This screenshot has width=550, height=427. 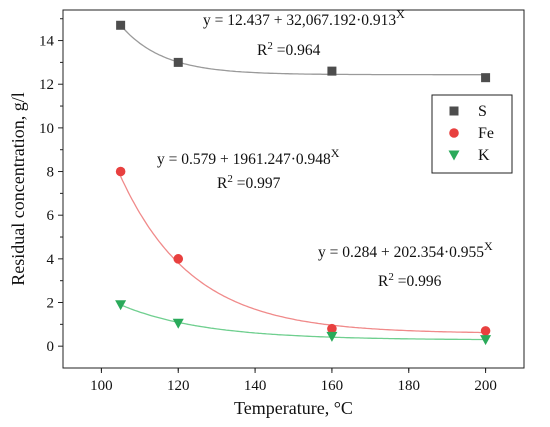 What do you see at coordinates (485, 386) in the screenshot?
I see `x-tick-label: 200` at bounding box center [485, 386].